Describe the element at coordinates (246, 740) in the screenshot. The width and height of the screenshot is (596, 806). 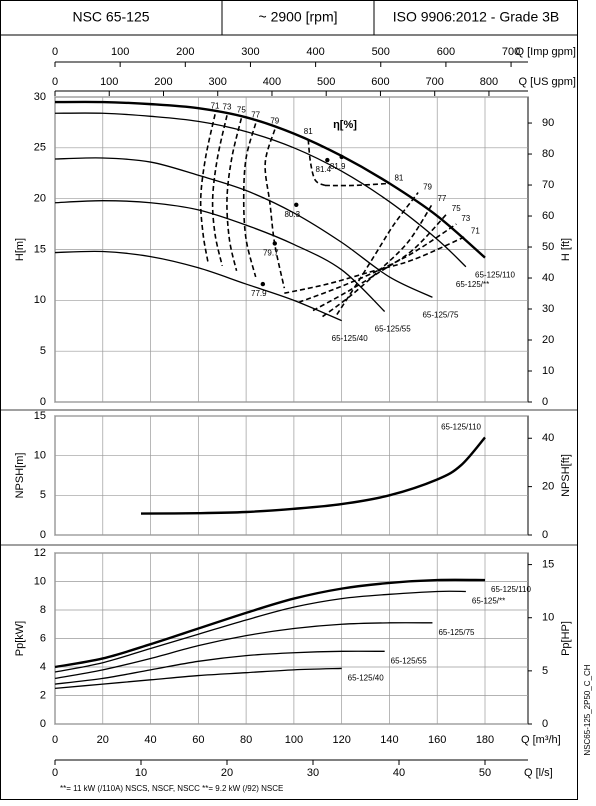
I see `x-tick-label: 80` at that location.